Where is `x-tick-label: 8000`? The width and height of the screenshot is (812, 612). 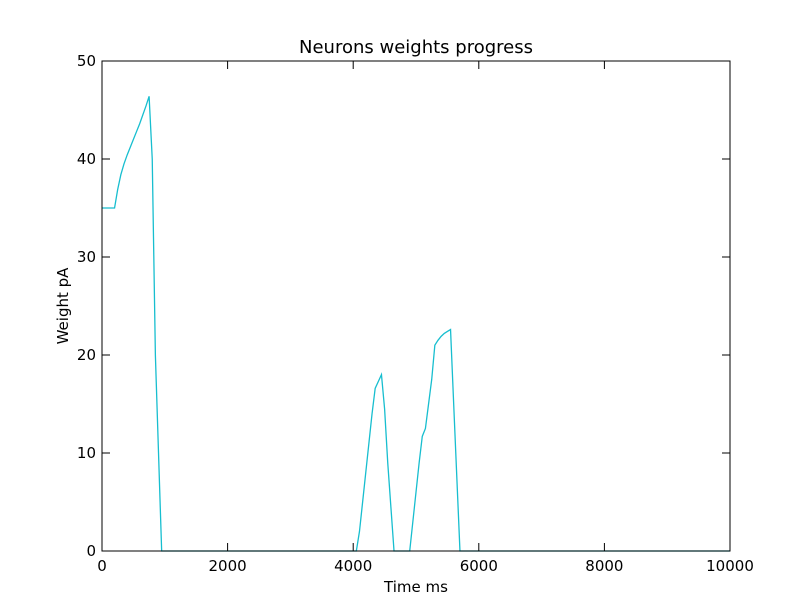 x-tick-label: 8000 is located at coordinates (604, 566).